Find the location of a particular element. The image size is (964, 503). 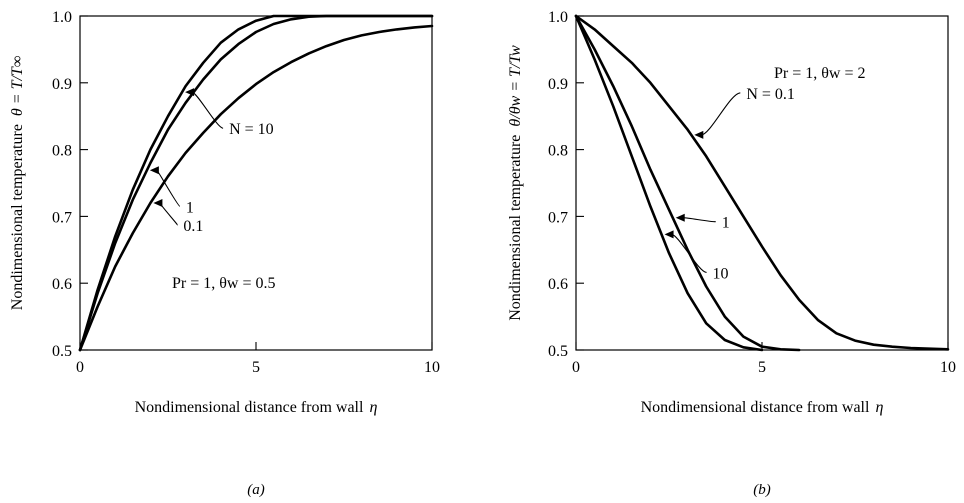

curve-labels-a: N = 10 1 0.1 is located at coordinates (211, 161).